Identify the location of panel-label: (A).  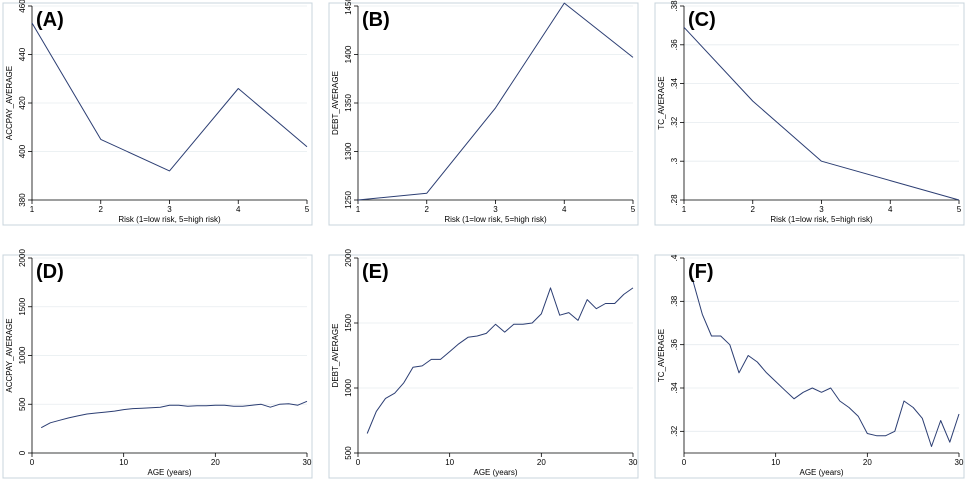
(50, 20).